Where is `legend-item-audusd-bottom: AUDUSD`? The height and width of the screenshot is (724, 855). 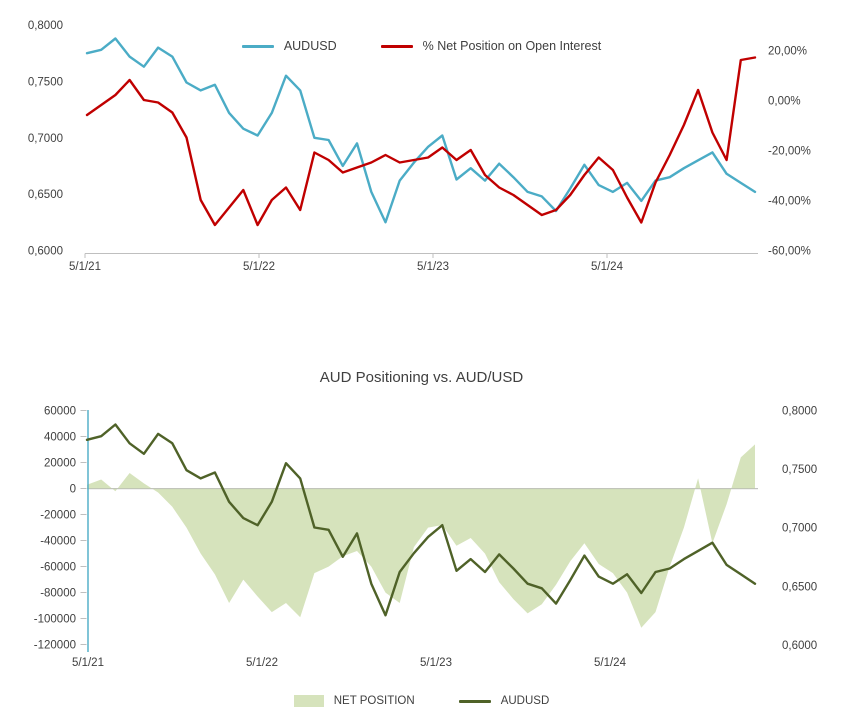
legend-item-audusd-bottom: AUDUSD is located at coordinates (504, 701).